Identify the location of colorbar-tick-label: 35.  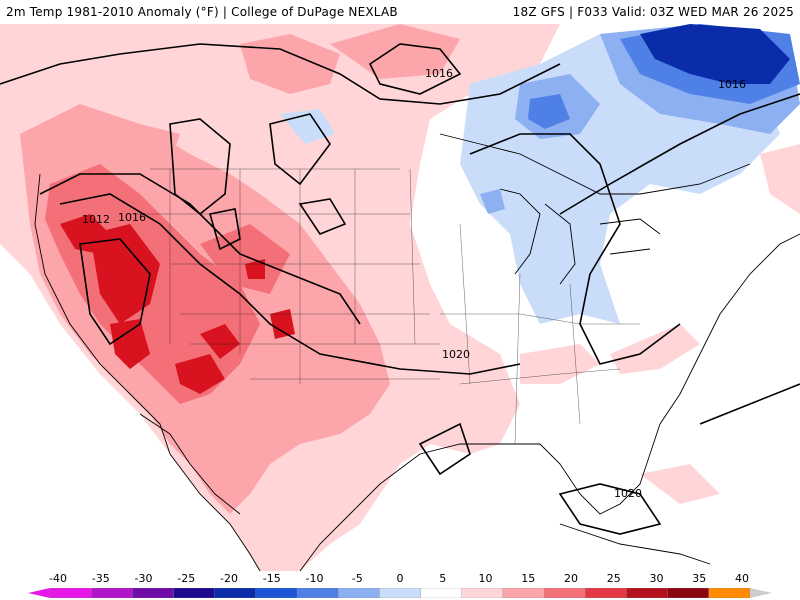
(699, 578).